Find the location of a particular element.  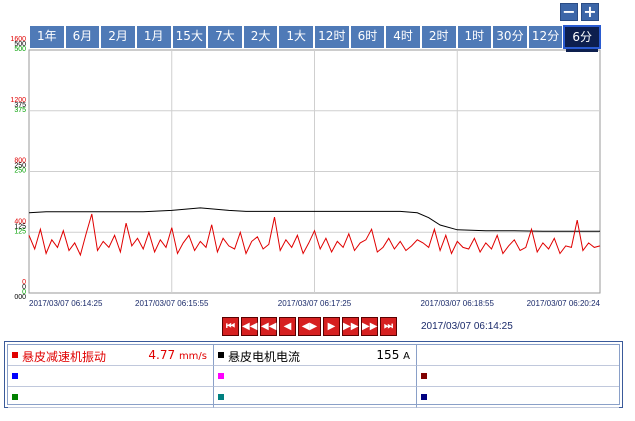

tab-7: 1大 is located at coordinates (296, 37).